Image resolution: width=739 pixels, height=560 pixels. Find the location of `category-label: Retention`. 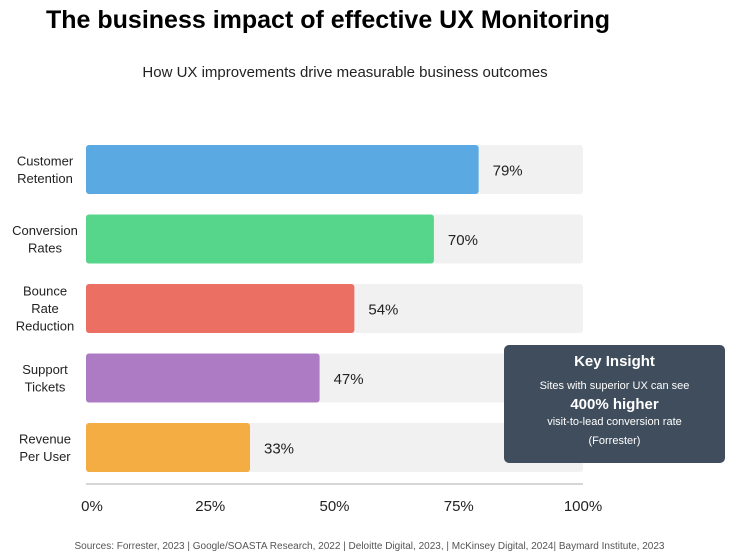

category-label: Retention is located at coordinates (45, 178).